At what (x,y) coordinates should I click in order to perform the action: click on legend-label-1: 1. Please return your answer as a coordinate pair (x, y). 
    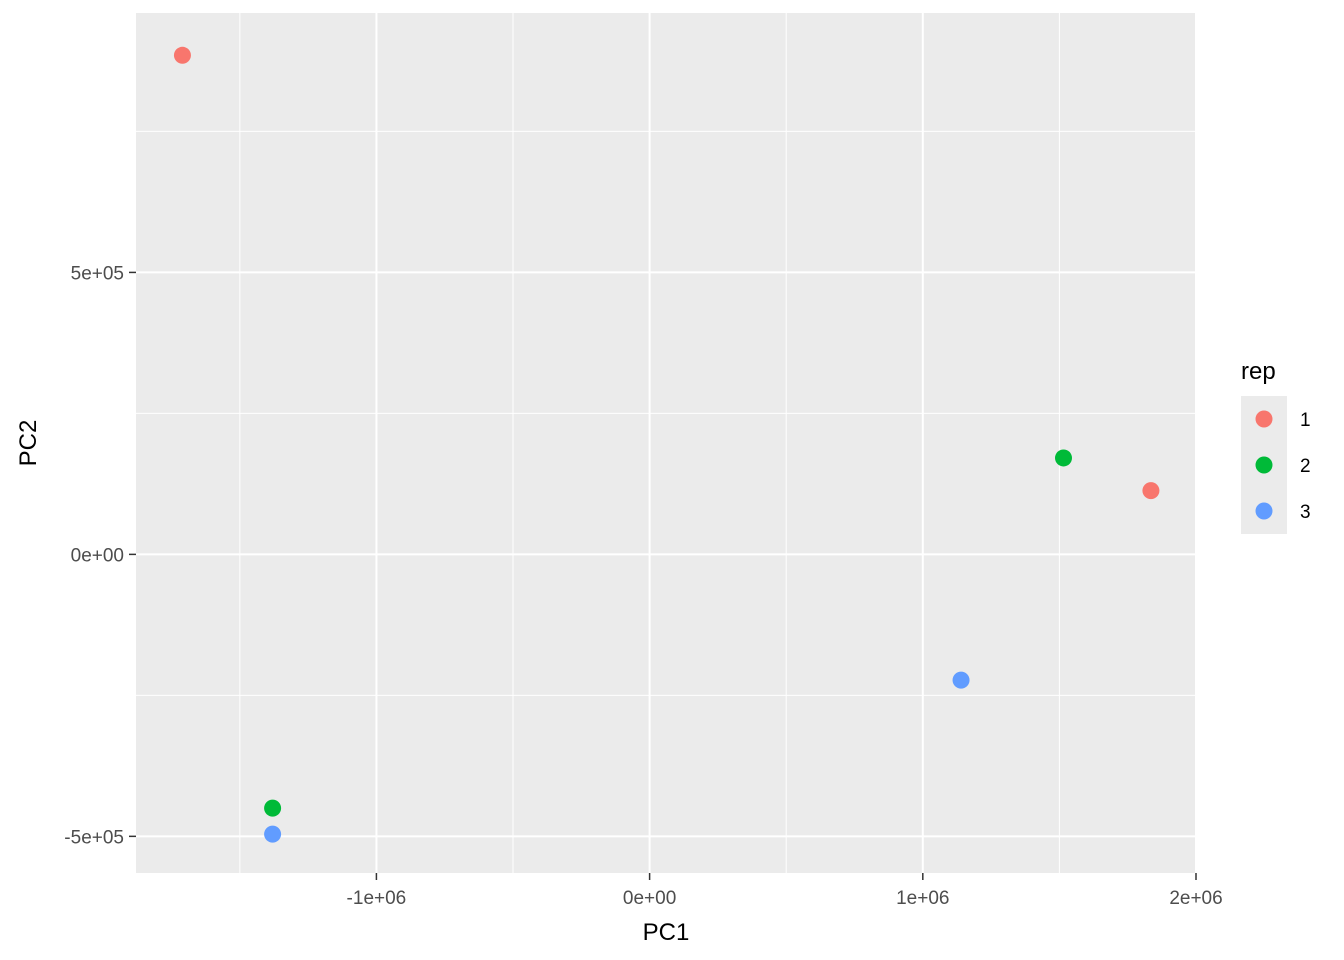
    Looking at the image, I should click on (1305, 420).